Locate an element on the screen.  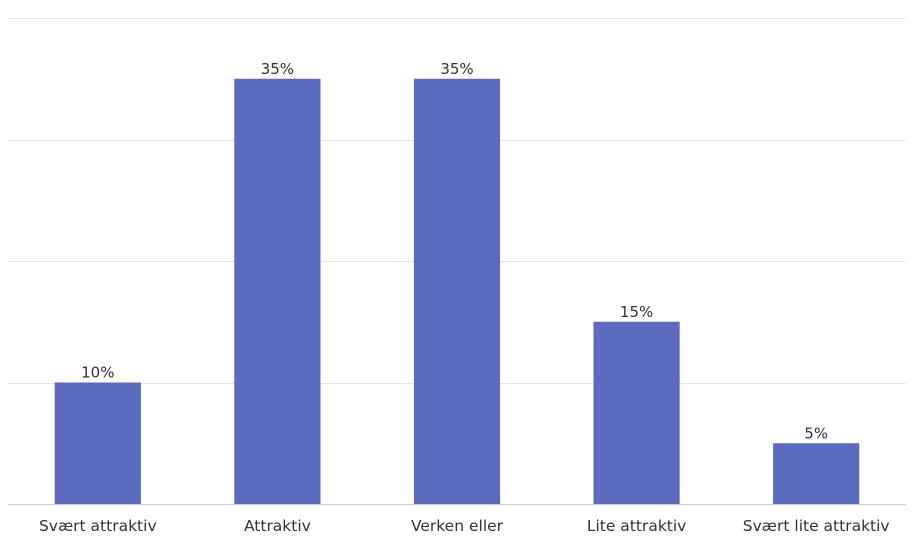
x-tick-label: Svært lite attraktiv is located at coordinates (816, 526).